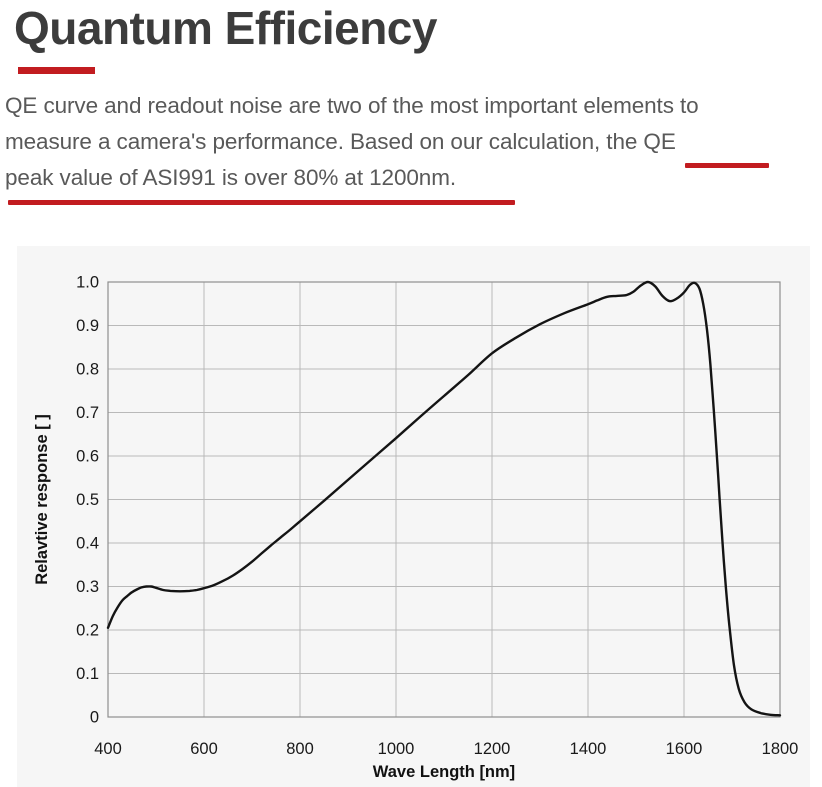 This screenshot has width=822, height=787. I want to click on y-tick-label: 0.6, so click(87, 457).